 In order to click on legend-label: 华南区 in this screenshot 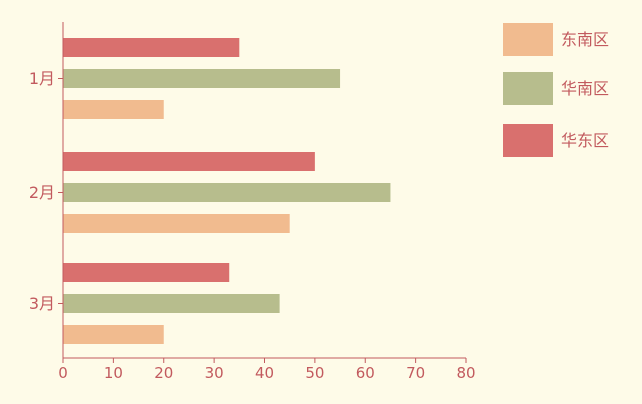, I will do `click(585, 88)`.